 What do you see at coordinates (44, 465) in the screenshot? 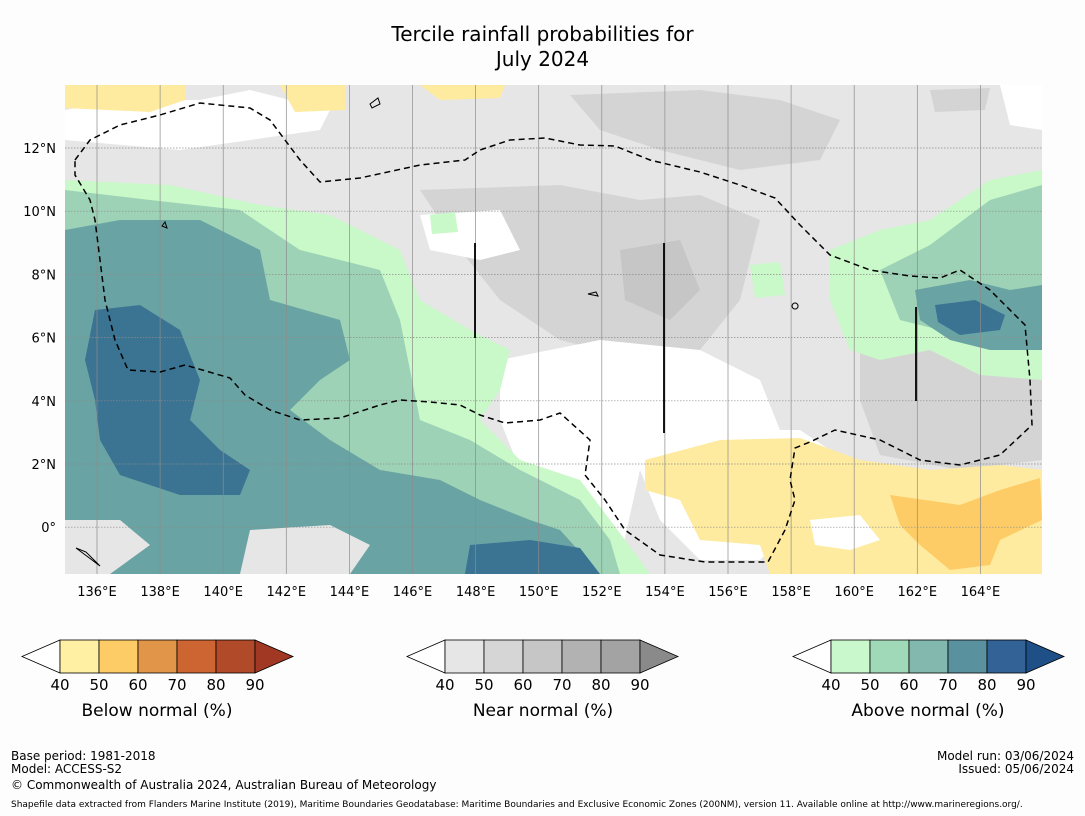
I see `latitude-label: 2°N` at bounding box center [44, 465].